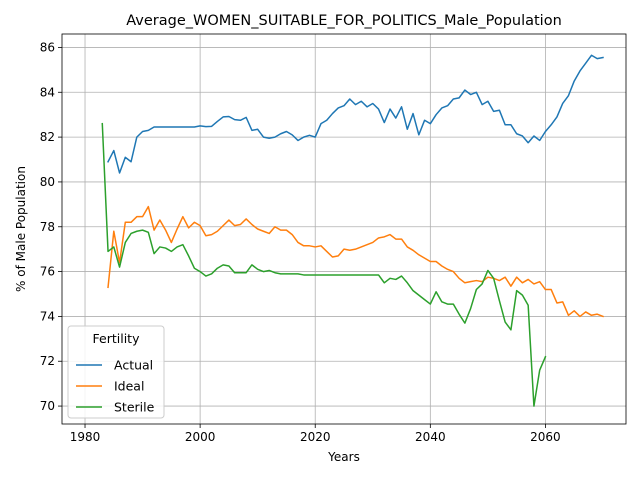 Image resolution: width=640 pixels, height=480 pixels. What do you see at coordinates (200, 437) in the screenshot?
I see `x-tick-label: 2000` at bounding box center [200, 437].